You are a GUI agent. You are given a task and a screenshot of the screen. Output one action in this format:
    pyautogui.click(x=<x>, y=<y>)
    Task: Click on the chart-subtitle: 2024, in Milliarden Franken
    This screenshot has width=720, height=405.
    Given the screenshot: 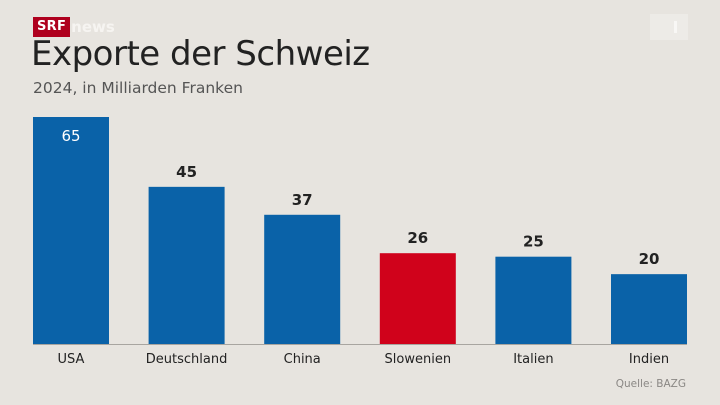 What is the action you would take?
    pyautogui.click(x=138, y=88)
    